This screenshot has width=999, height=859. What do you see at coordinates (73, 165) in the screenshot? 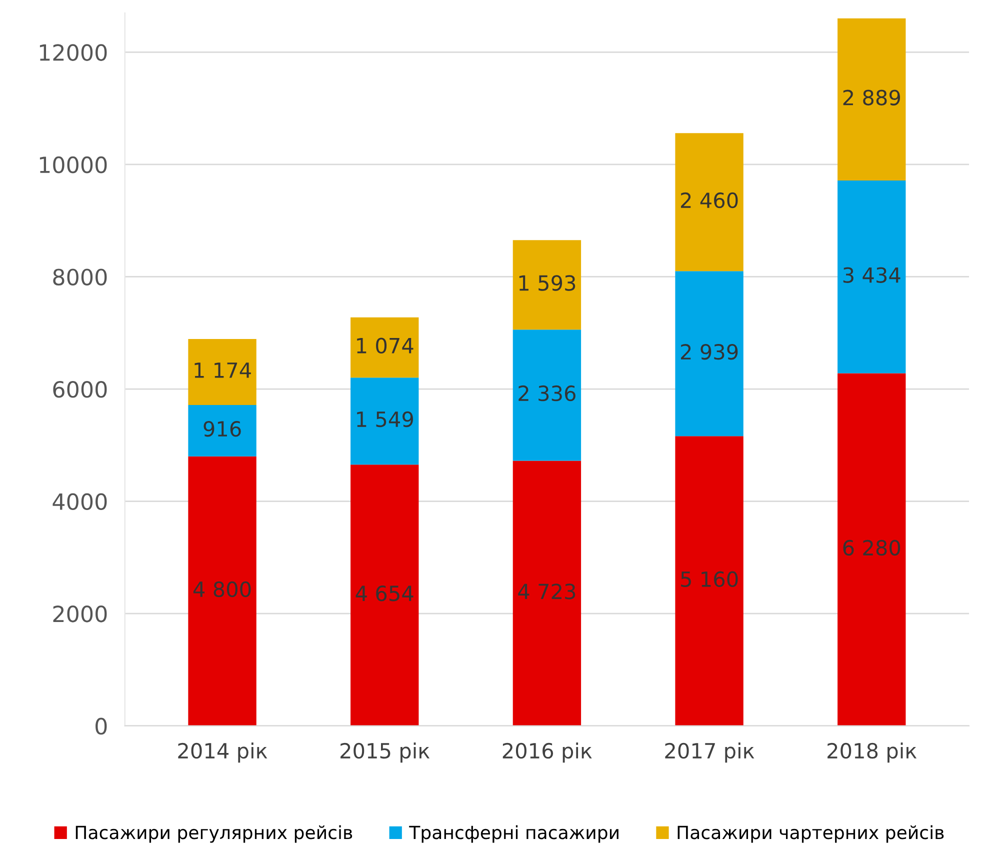
I see `y-tick-label: 10000` at bounding box center [73, 165].